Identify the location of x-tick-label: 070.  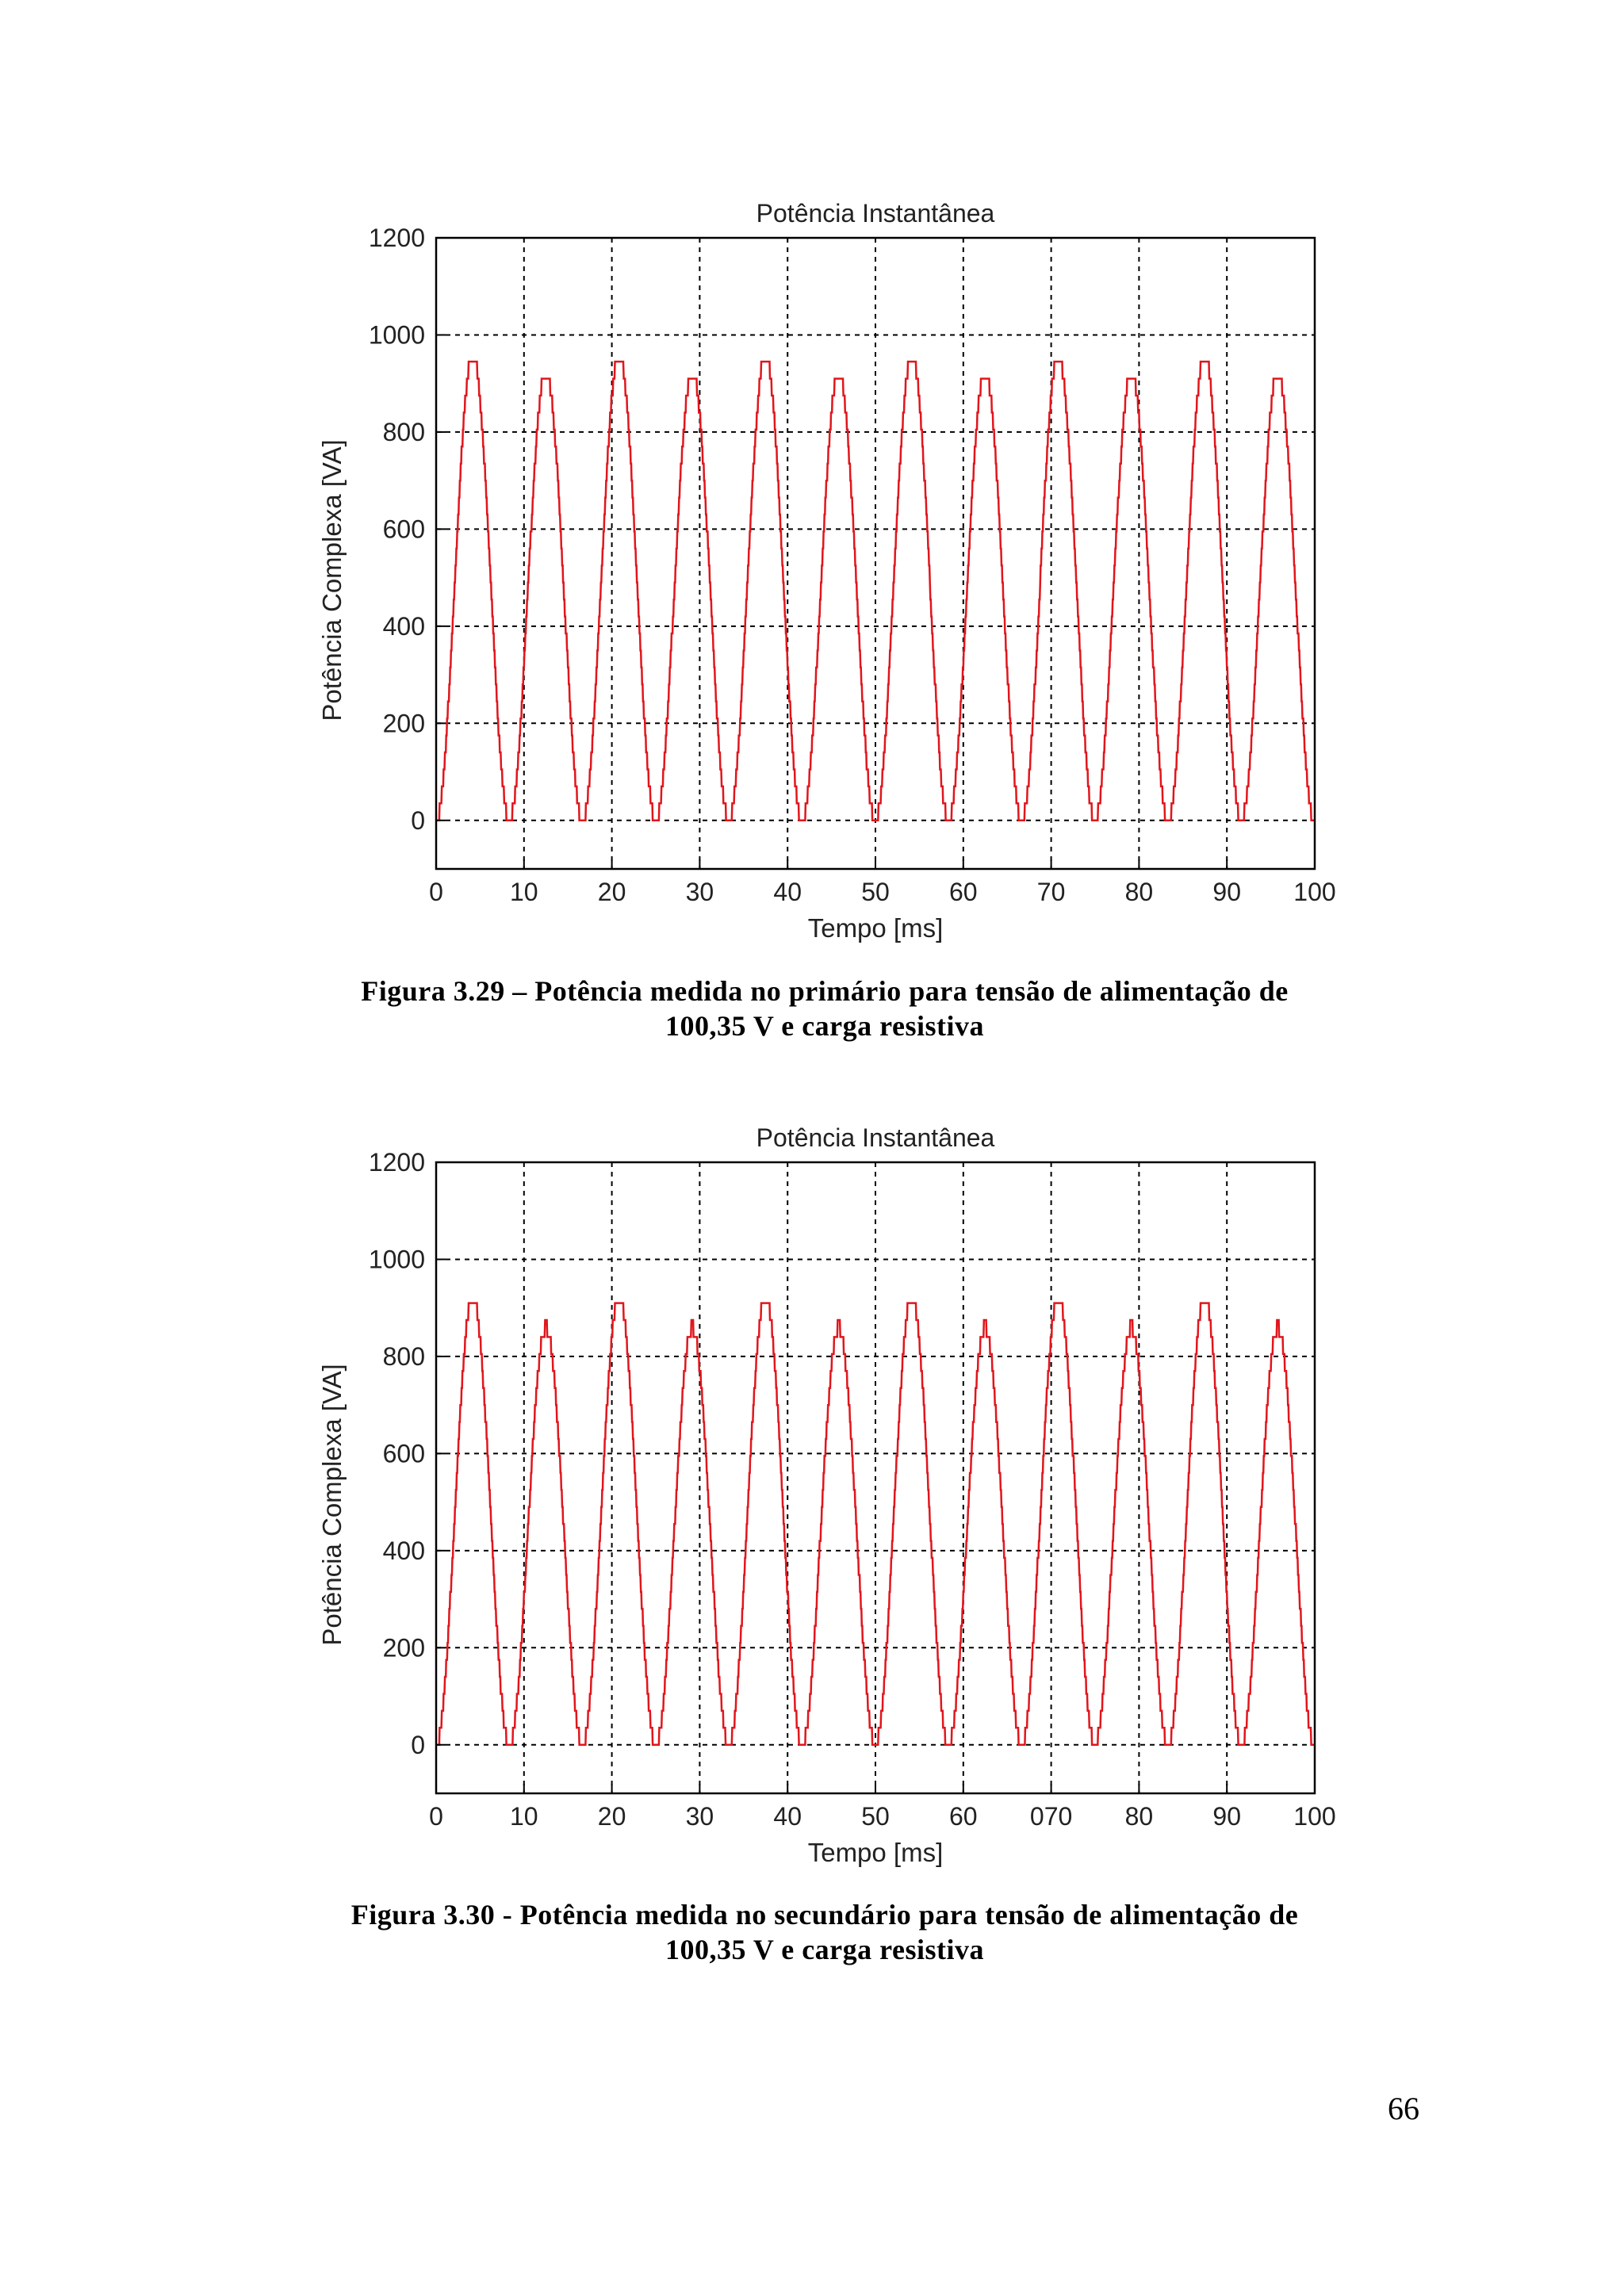
(1051, 1817).